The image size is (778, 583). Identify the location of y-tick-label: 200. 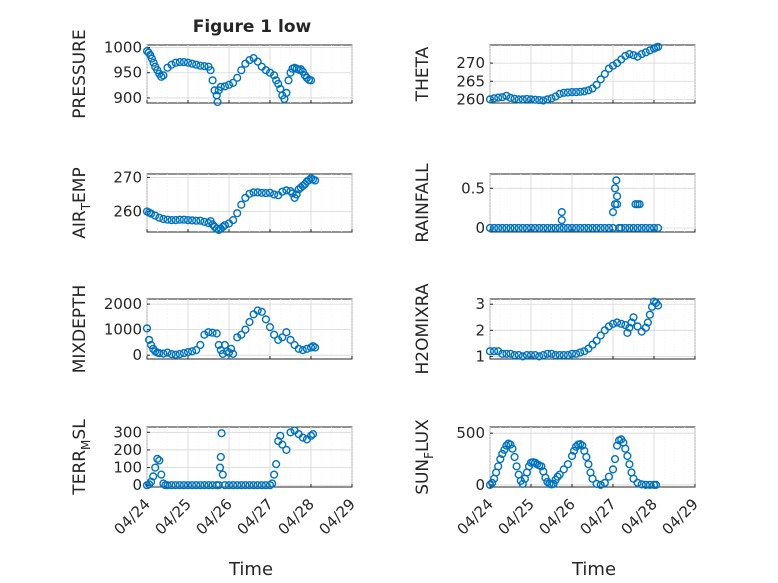
(127, 450).